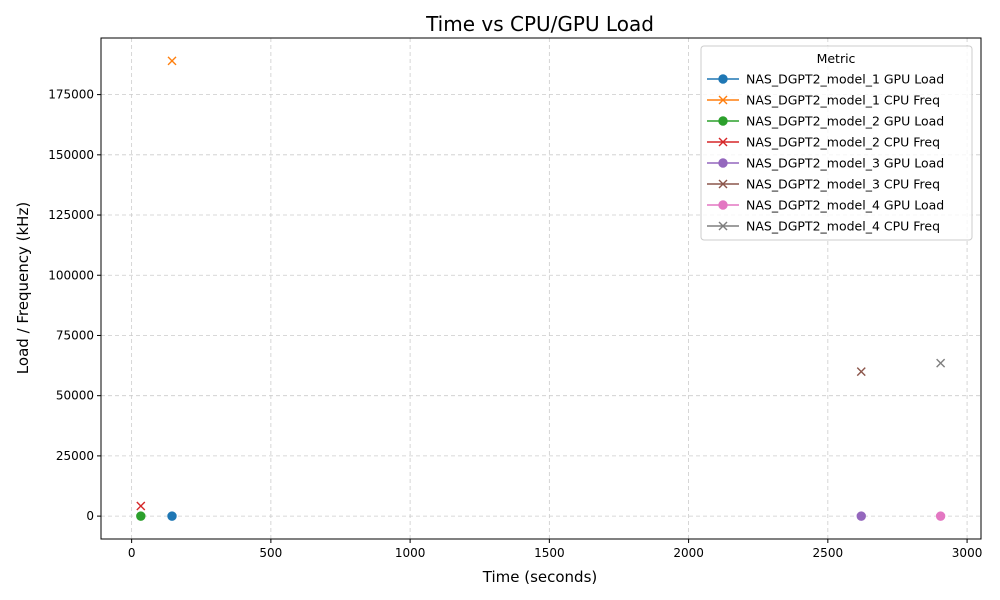  I want to click on y-tick-label: 0, so click(90, 516).